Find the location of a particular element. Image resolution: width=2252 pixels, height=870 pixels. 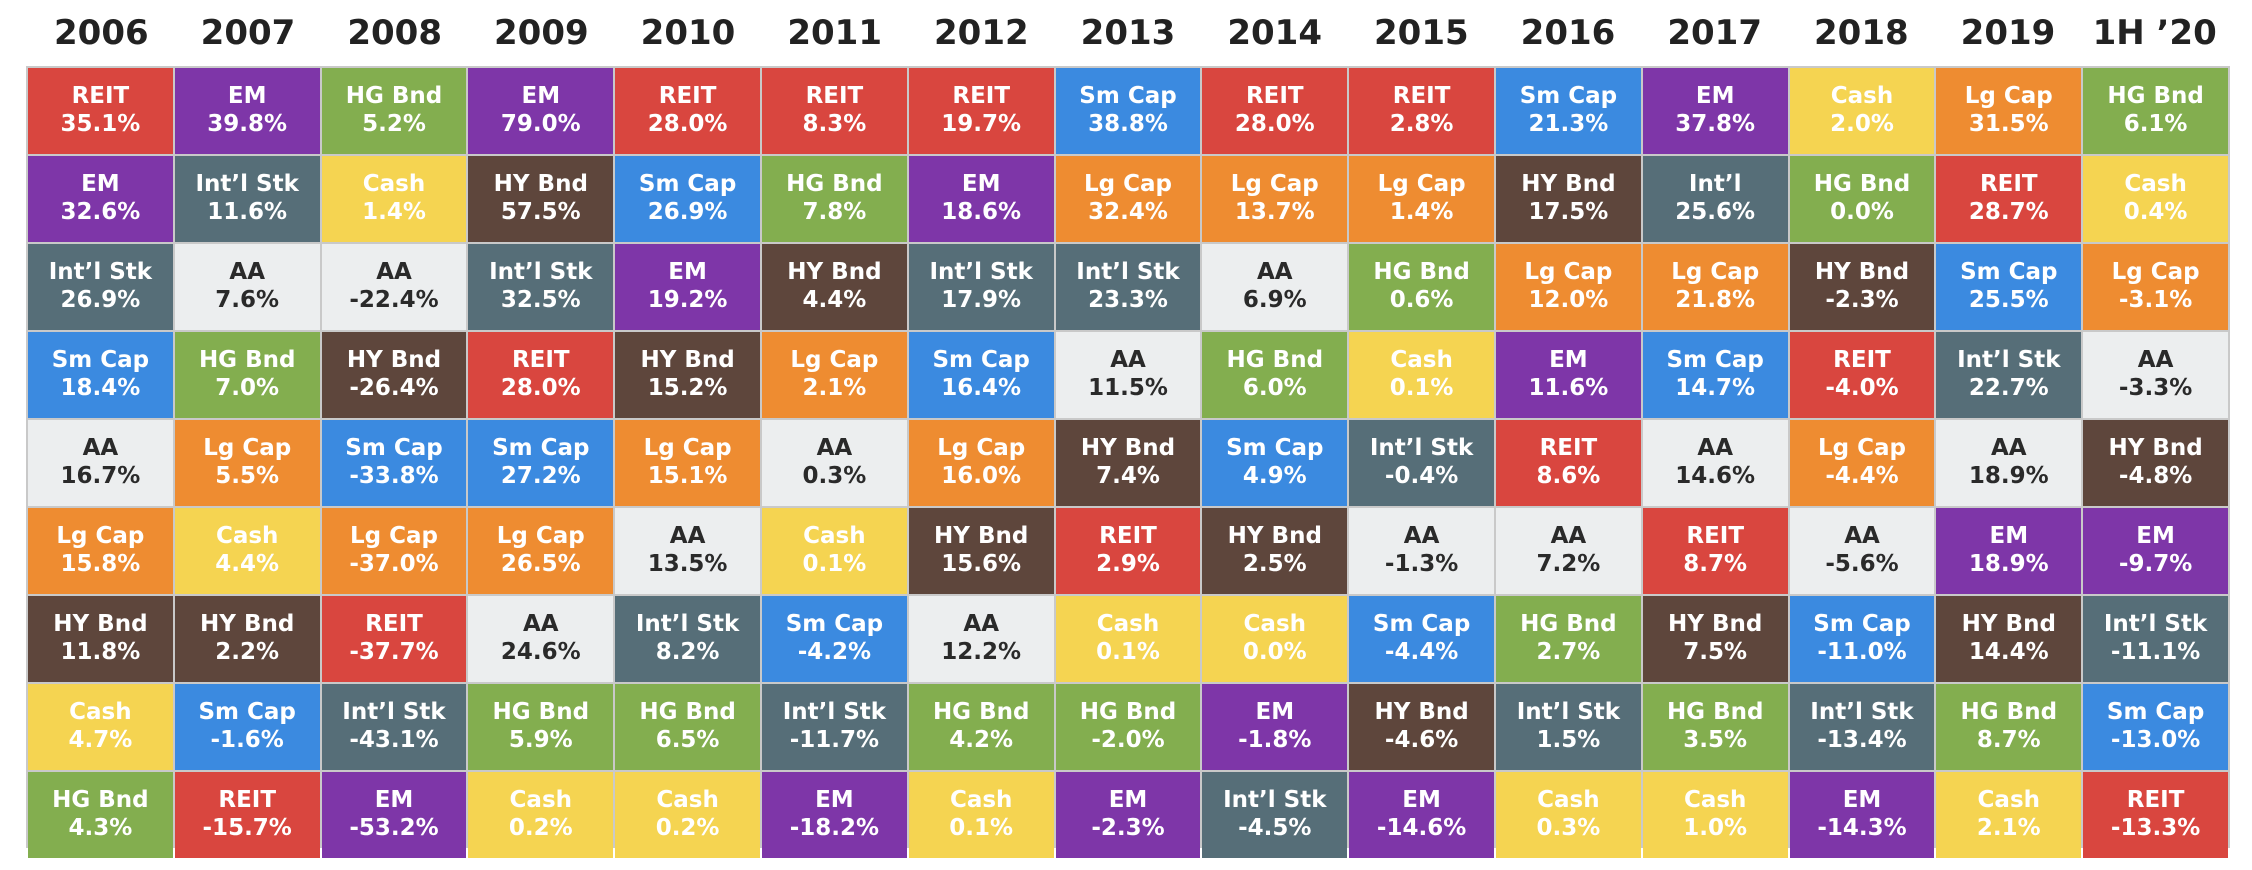

return-cell: EM -1.8% is located at coordinates (1275, 727).